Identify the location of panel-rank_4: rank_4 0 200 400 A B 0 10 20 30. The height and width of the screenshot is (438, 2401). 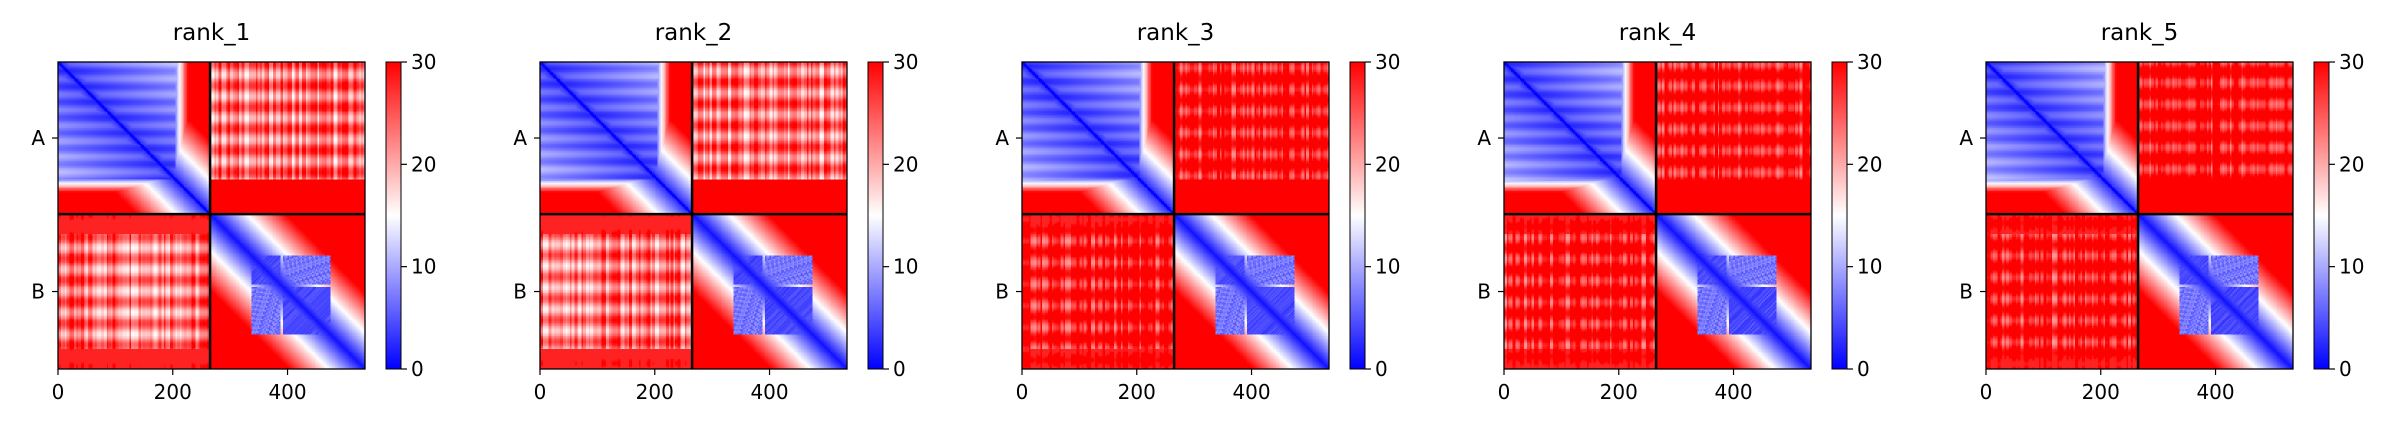
(1679, 212).